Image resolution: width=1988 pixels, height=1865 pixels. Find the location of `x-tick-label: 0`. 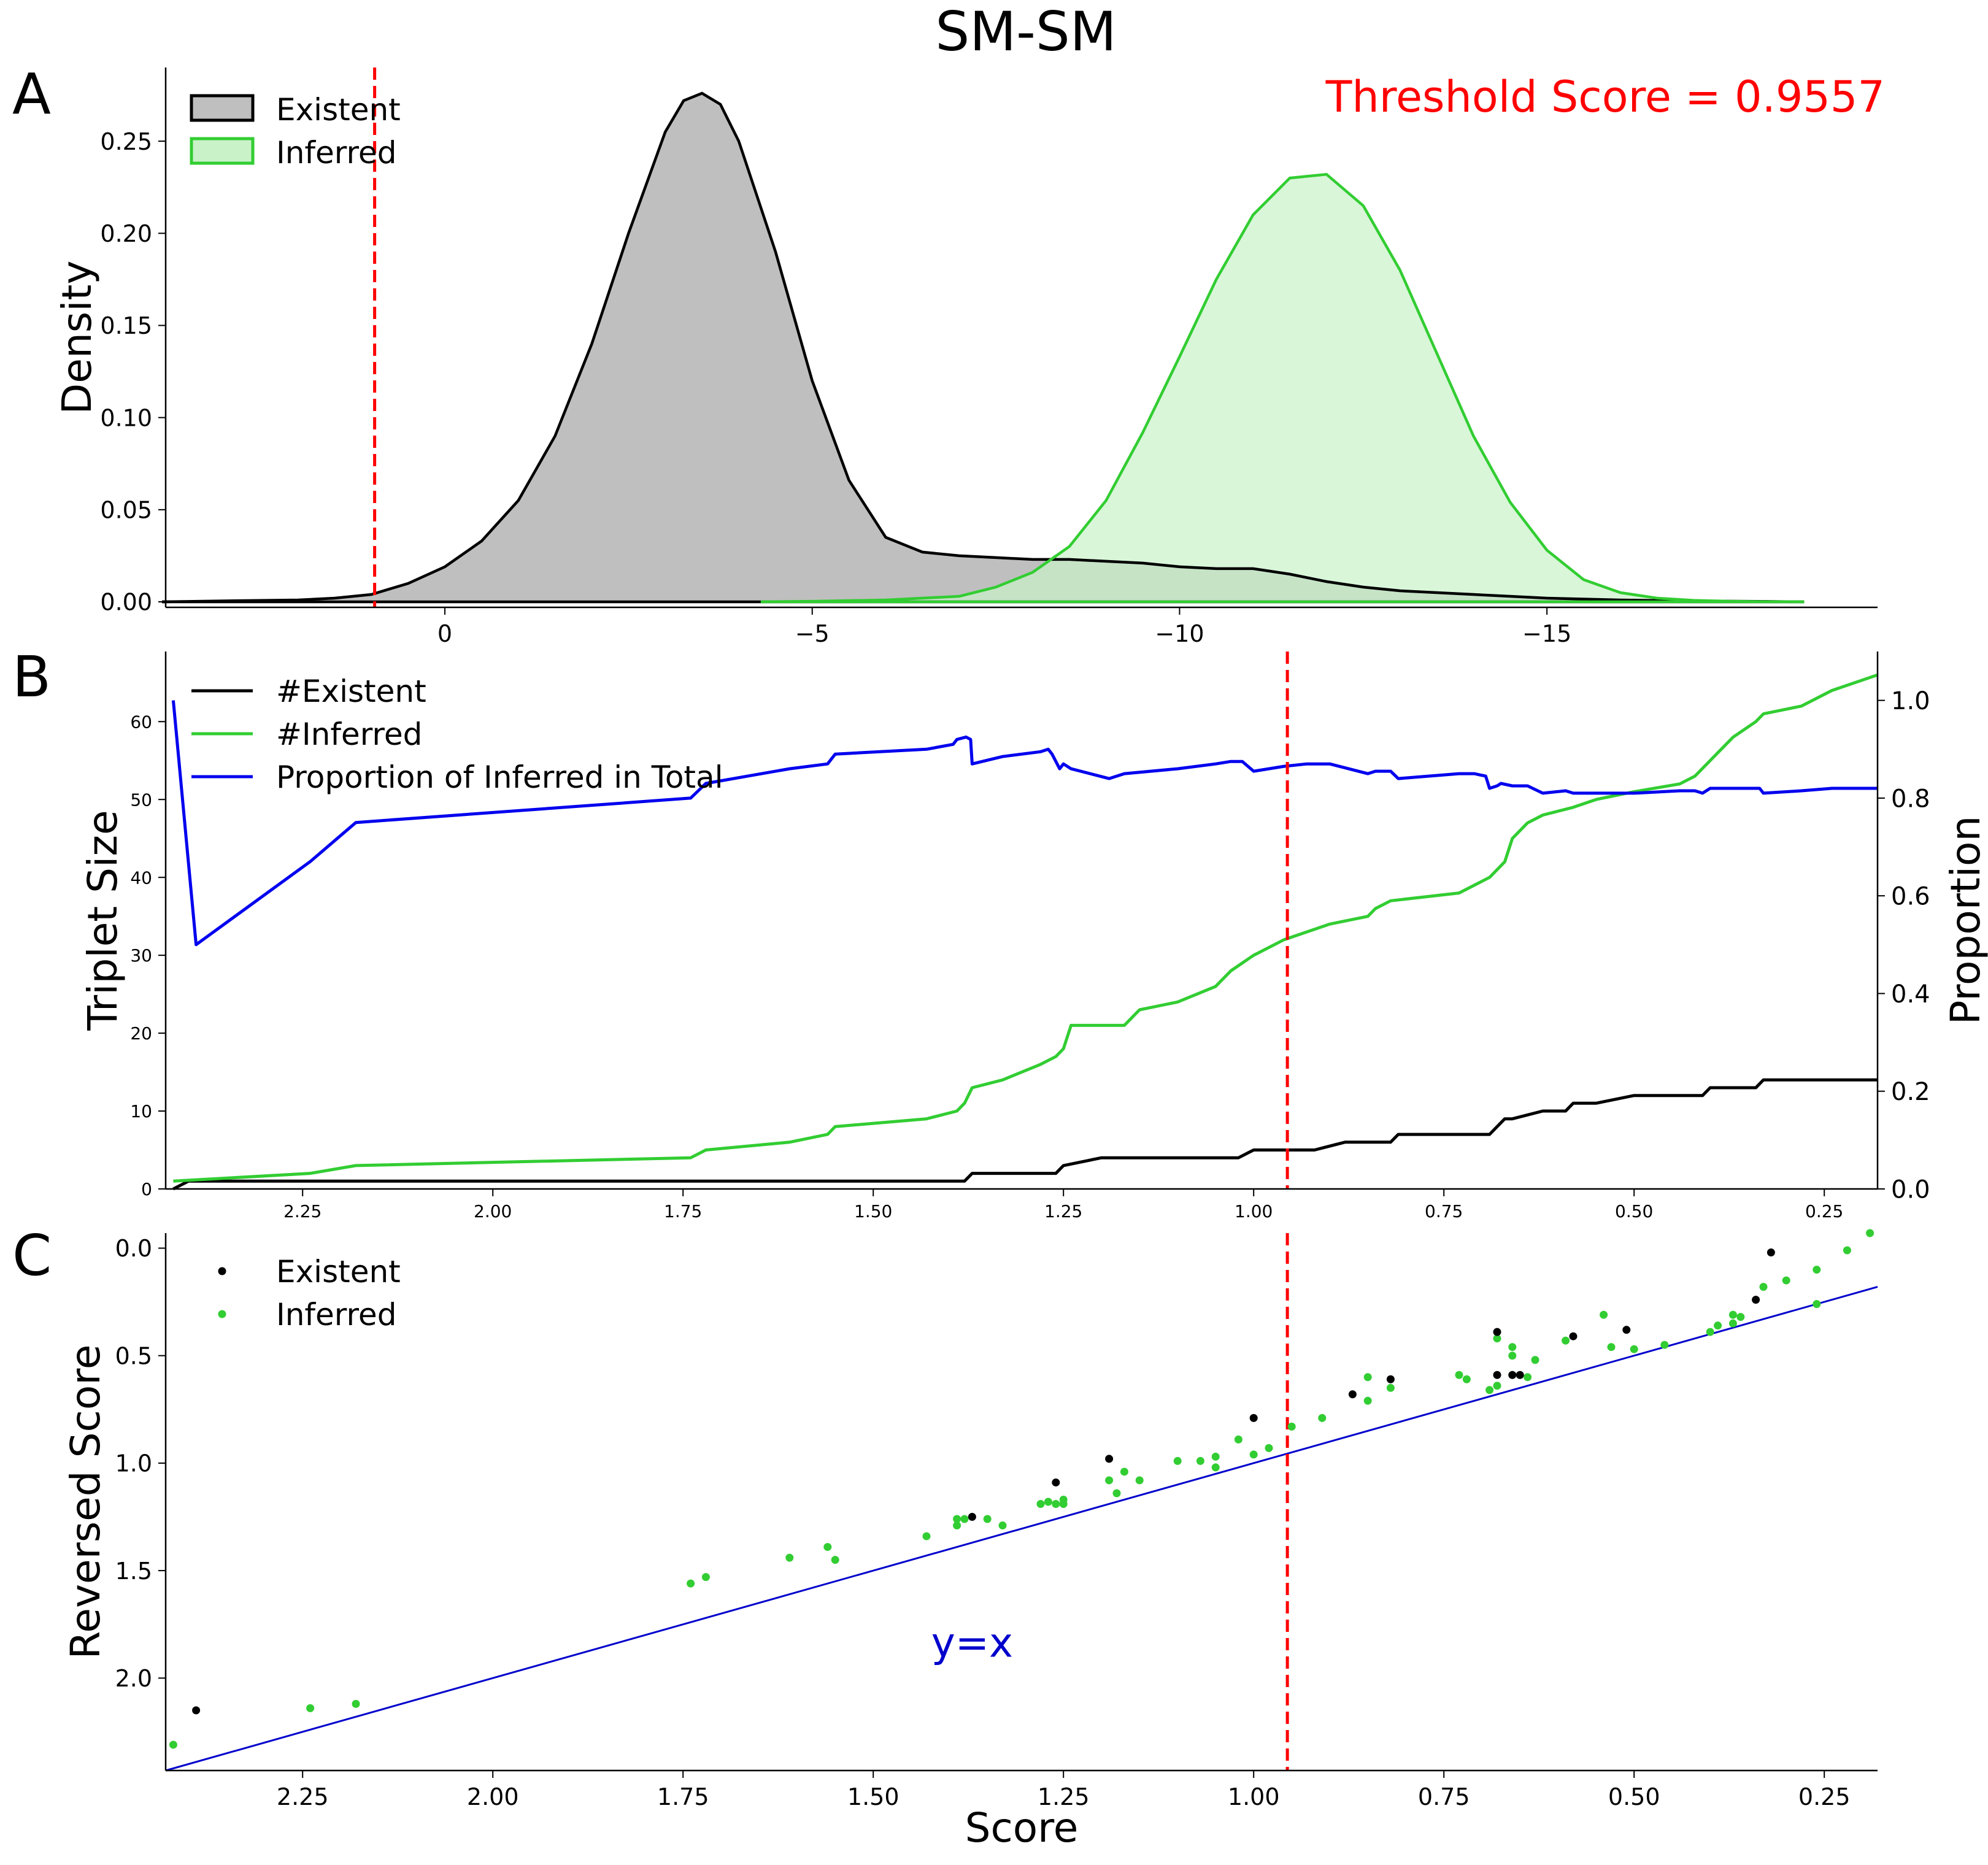

x-tick-label: 0 is located at coordinates (444, 633).